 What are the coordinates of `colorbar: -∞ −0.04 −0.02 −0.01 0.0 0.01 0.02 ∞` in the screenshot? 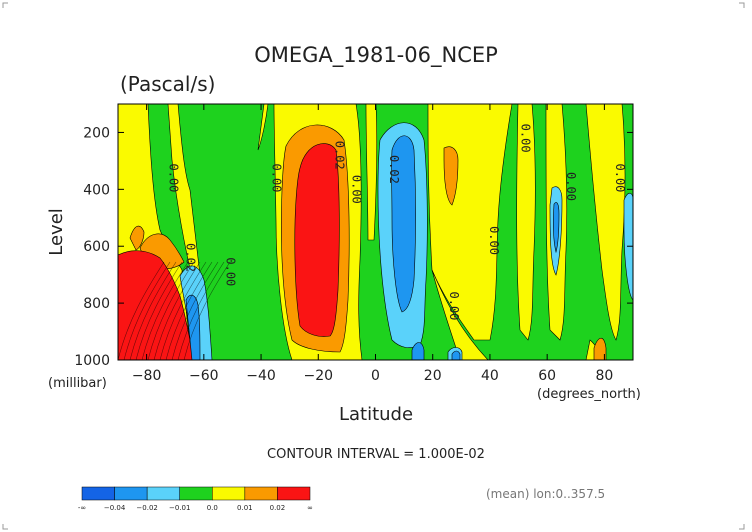 It's located at (195, 499).